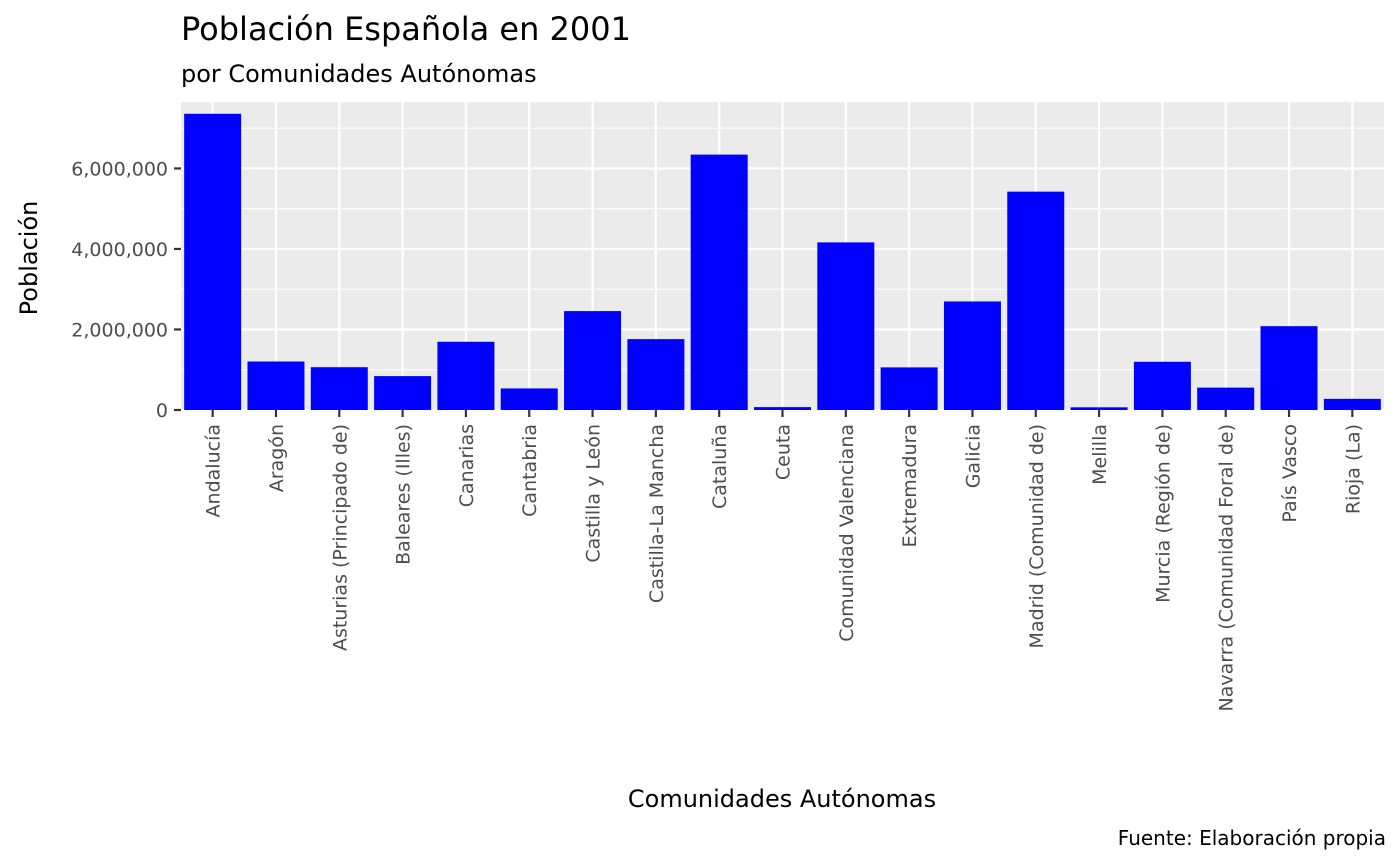 Image resolution: width=1400 pixels, height=865 pixels. I want to click on x-tick-label: Galicia, so click(973, 456).